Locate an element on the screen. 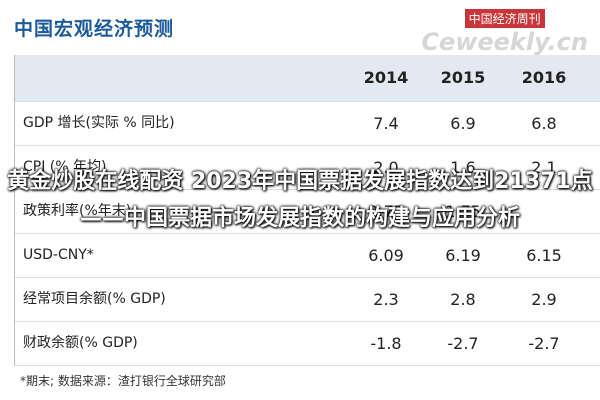 Image resolution: width=600 pixels, height=400 pixels. cell: 1.6 is located at coordinates (463, 167).